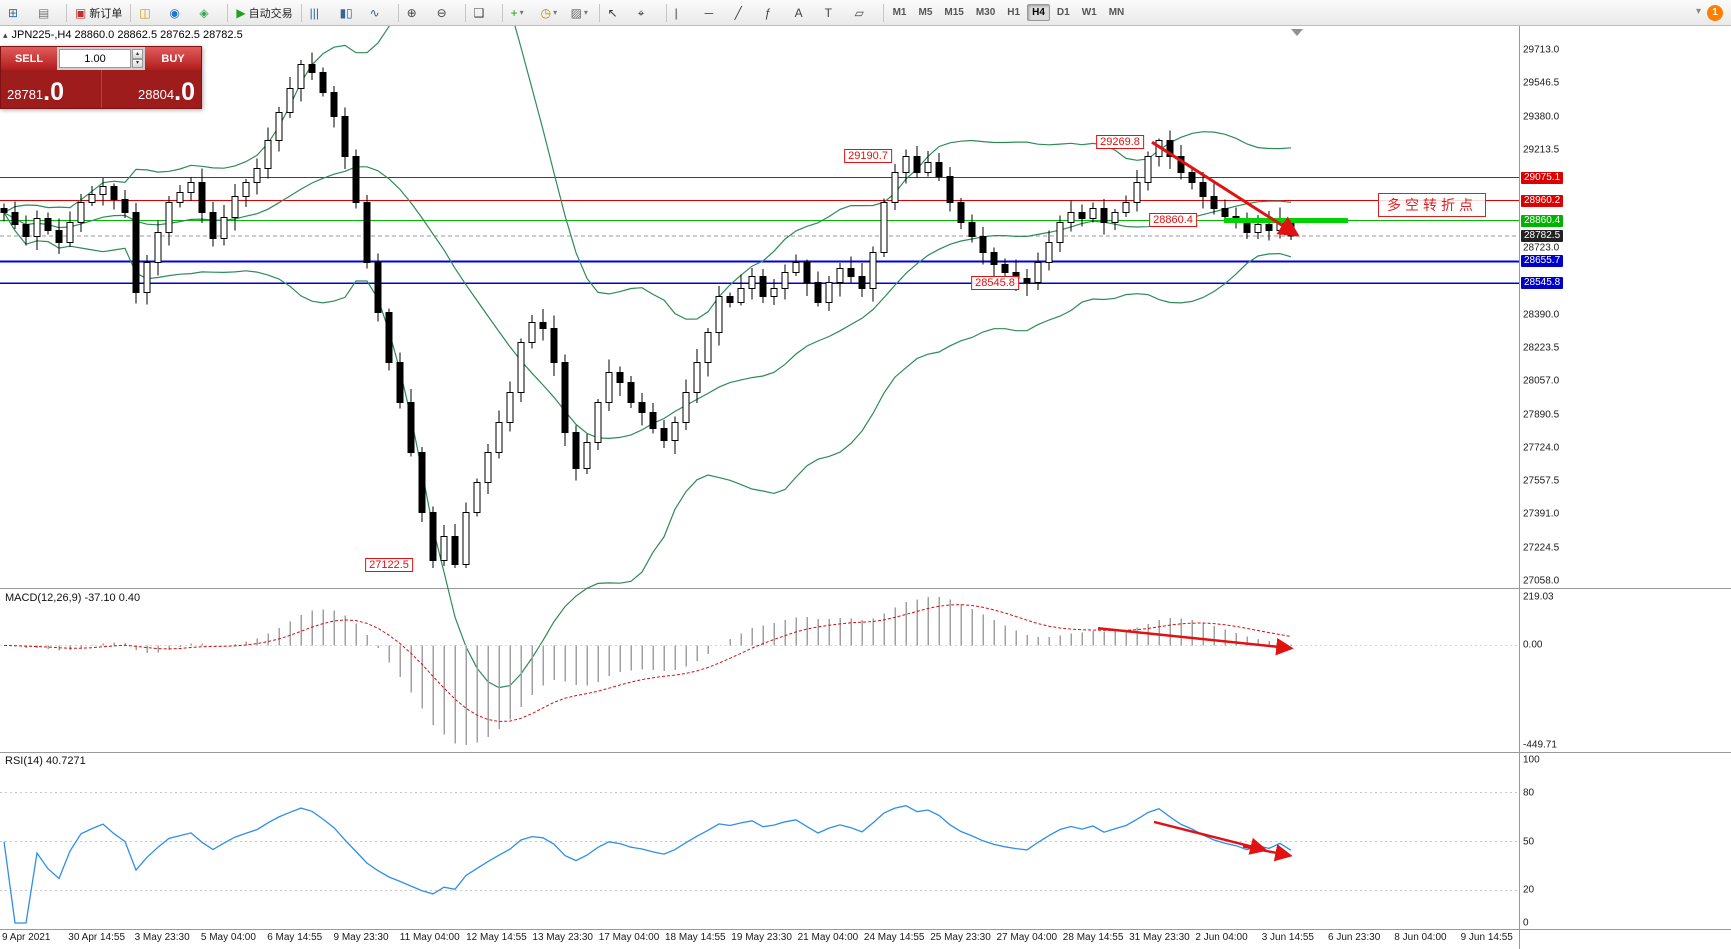 The width and height of the screenshot is (1731, 949). What do you see at coordinates (1287, 937) in the screenshot?
I see `time-axis-label: 3 Jun 14:55` at bounding box center [1287, 937].